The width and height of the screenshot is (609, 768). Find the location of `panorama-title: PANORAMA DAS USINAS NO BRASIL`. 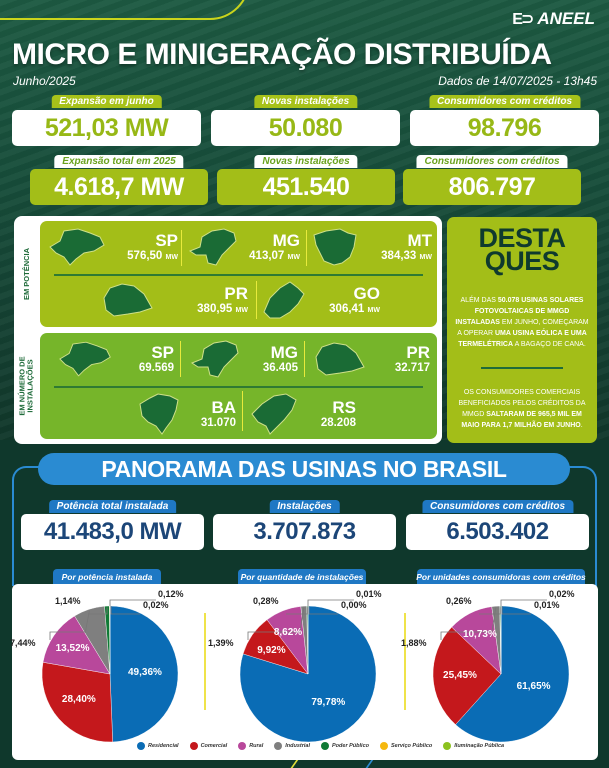

panorama-title: PANORAMA DAS USINAS NO BRASIL is located at coordinates (304, 469).